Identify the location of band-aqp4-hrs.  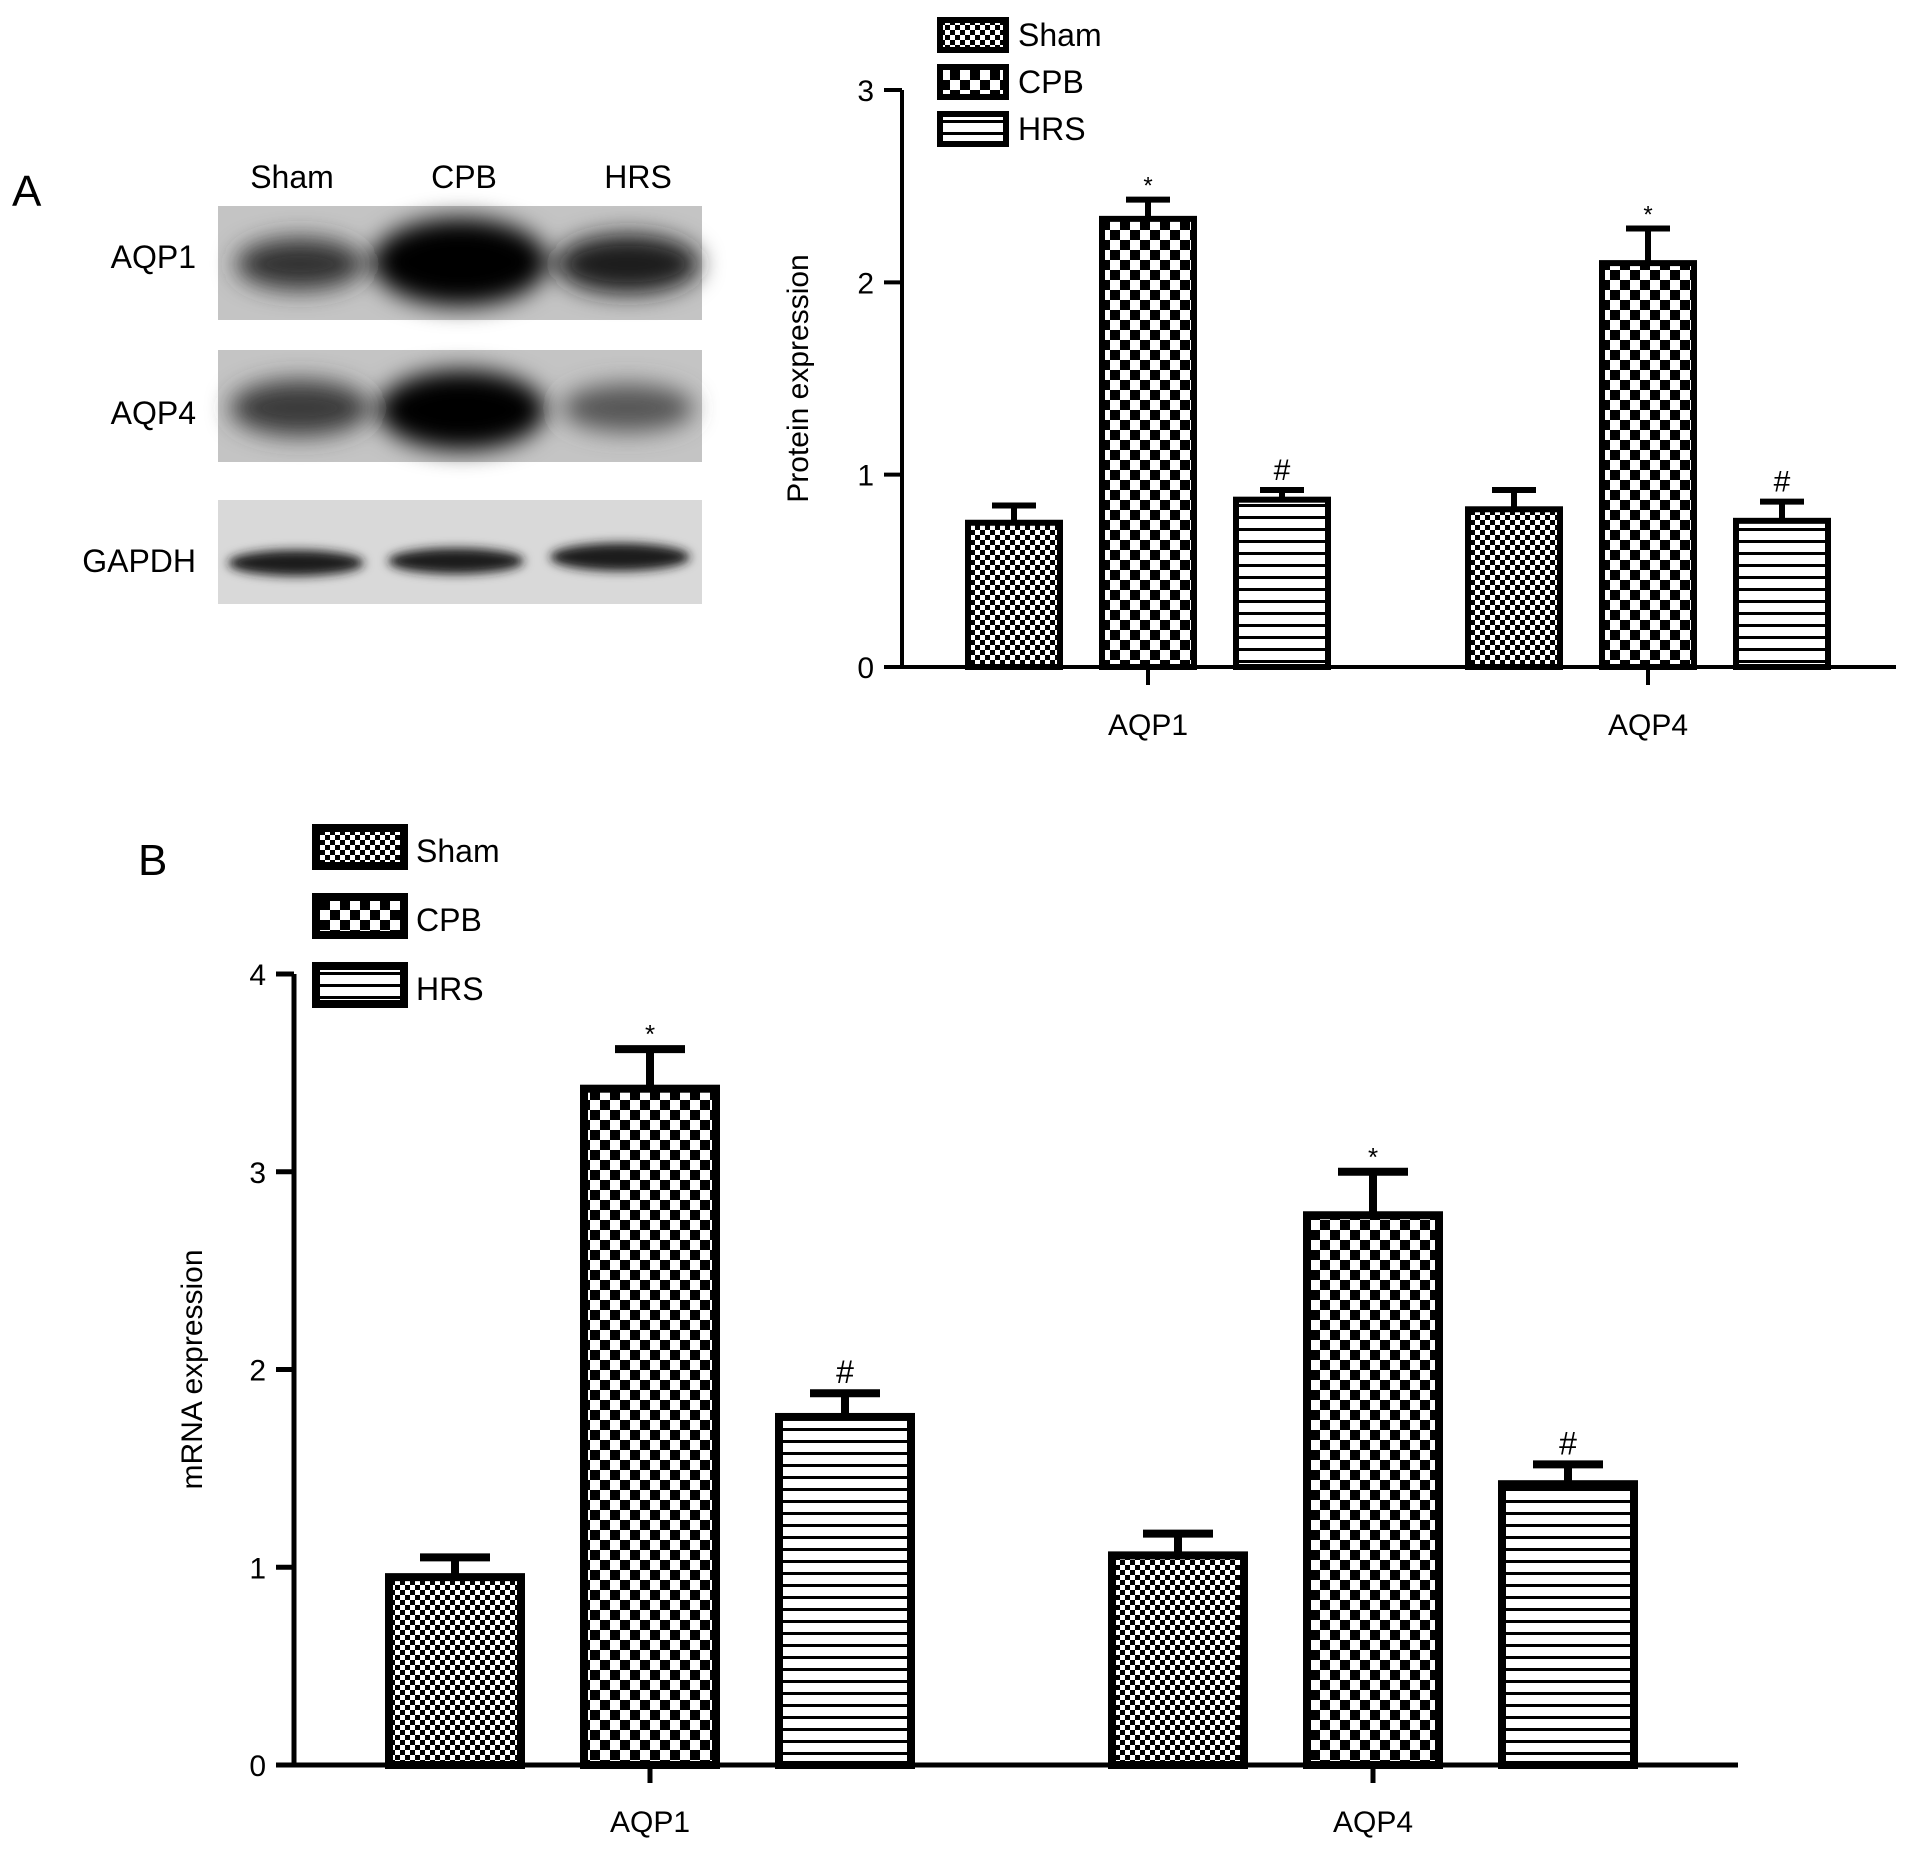
(628, 408).